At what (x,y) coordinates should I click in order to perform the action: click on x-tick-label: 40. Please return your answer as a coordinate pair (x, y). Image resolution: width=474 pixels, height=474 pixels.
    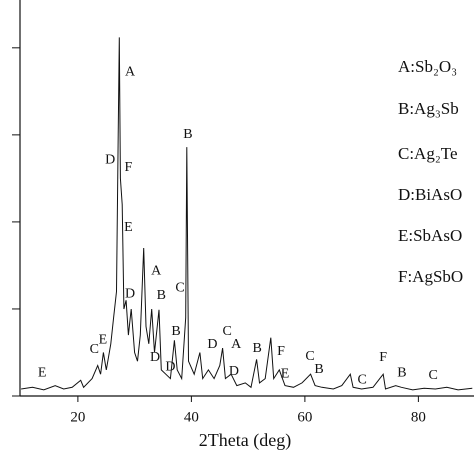
    Looking at the image, I should click on (191, 417).